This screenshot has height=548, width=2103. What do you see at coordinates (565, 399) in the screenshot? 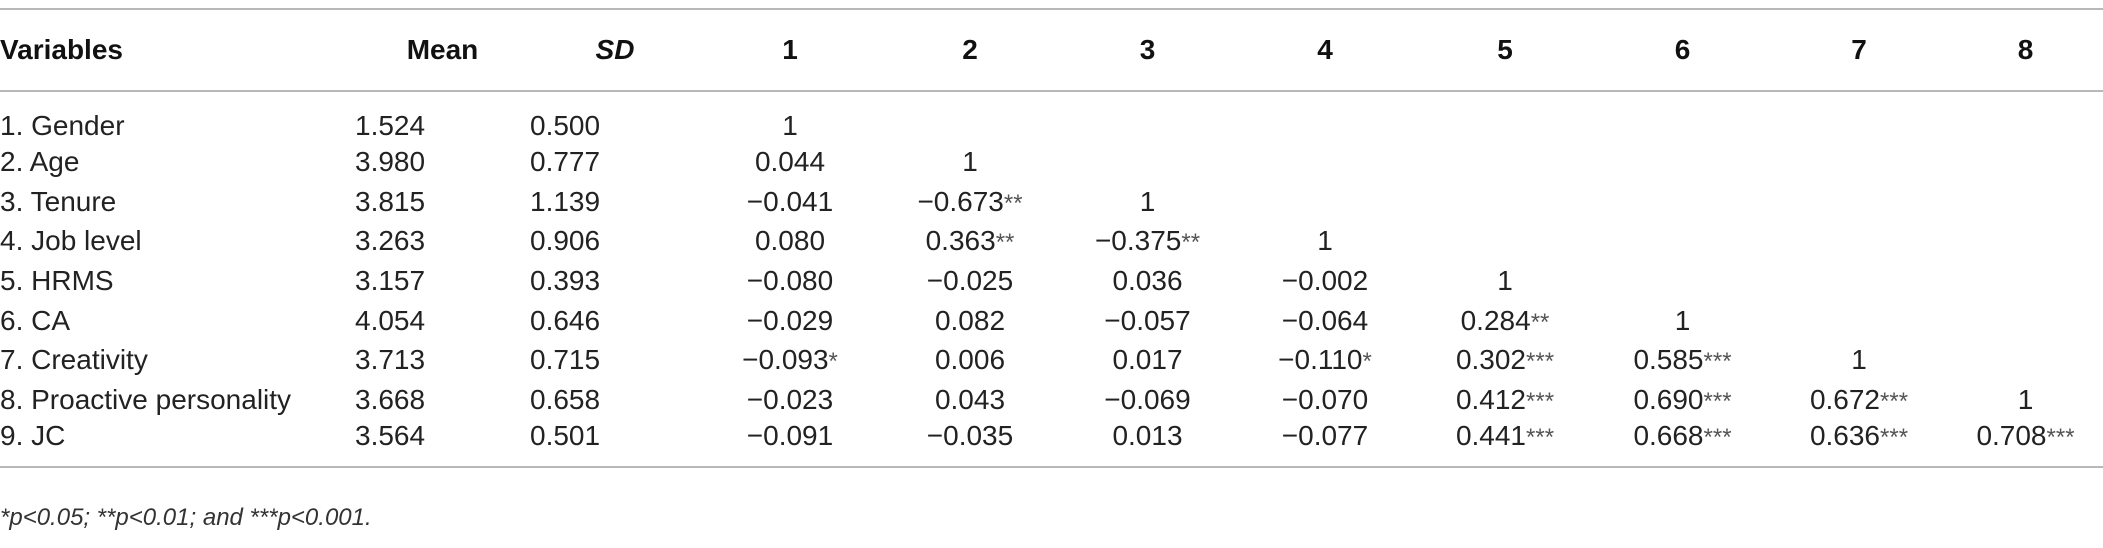
I see `sd-cell: 0.658` at bounding box center [565, 399].